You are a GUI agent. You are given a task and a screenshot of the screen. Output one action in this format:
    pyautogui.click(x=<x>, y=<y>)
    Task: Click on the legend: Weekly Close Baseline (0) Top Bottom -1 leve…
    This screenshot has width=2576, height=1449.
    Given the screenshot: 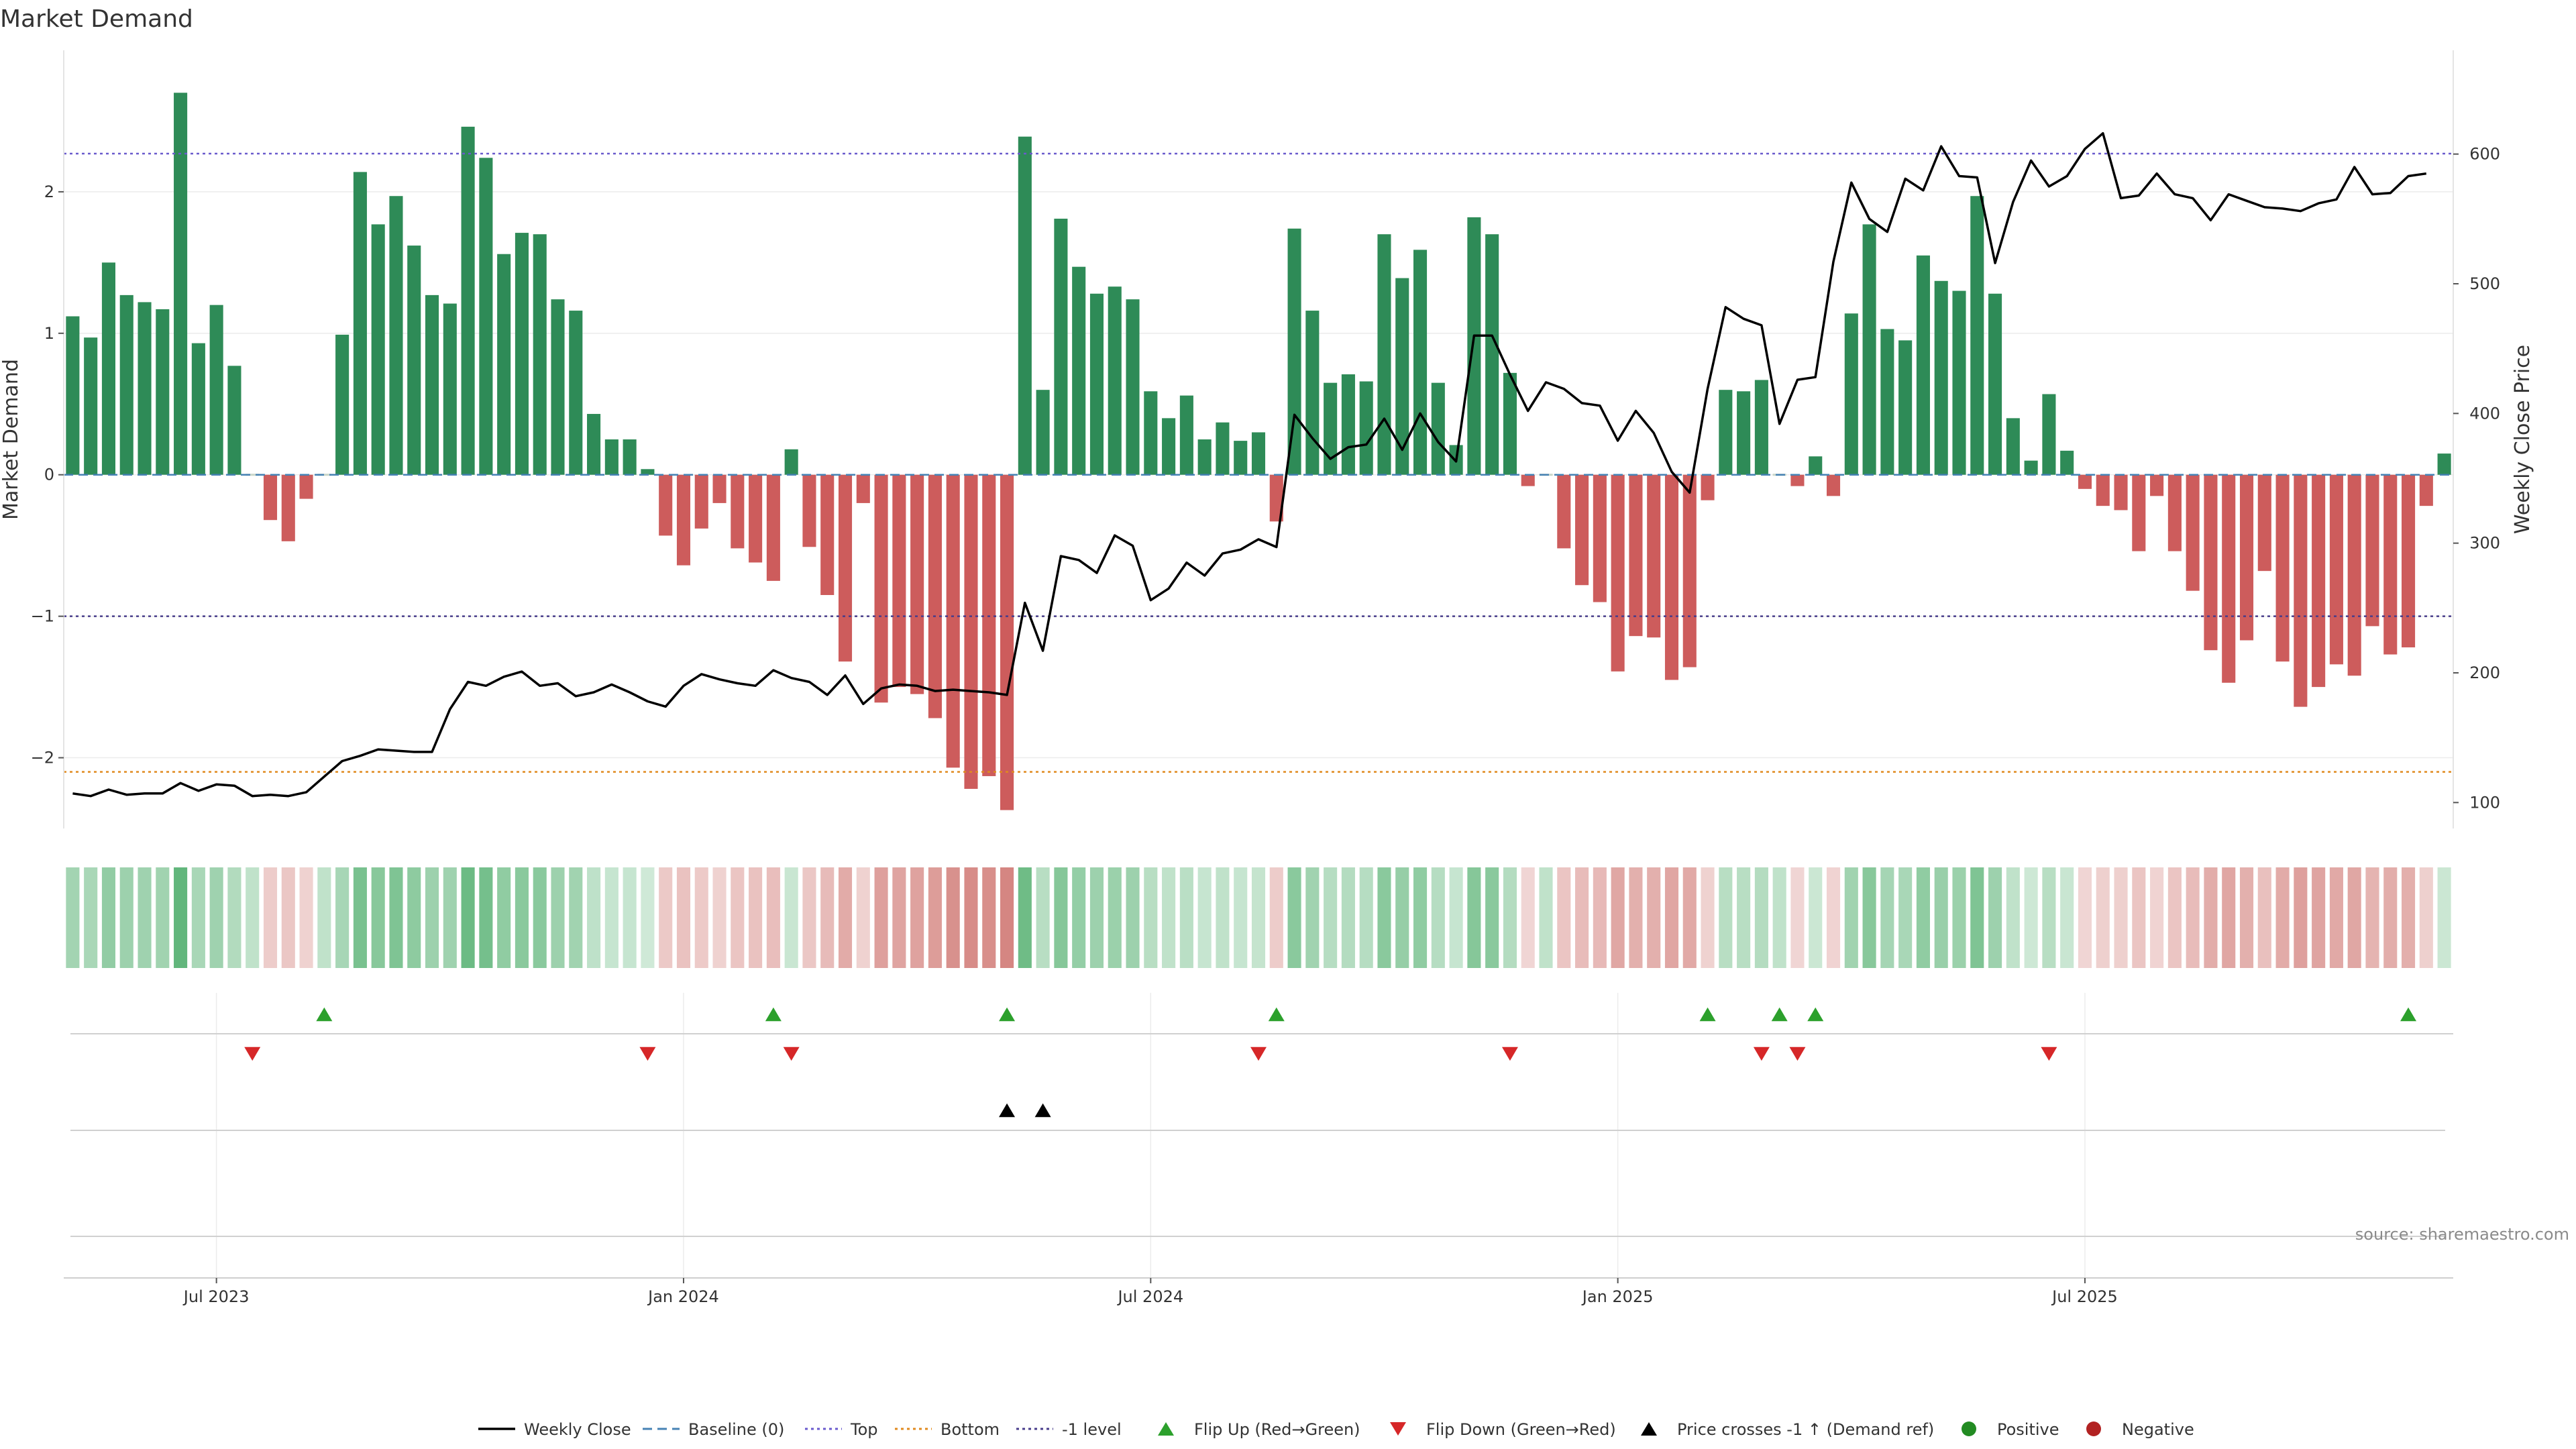 What is the action you would take?
    pyautogui.click(x=1336, y=1429)
    